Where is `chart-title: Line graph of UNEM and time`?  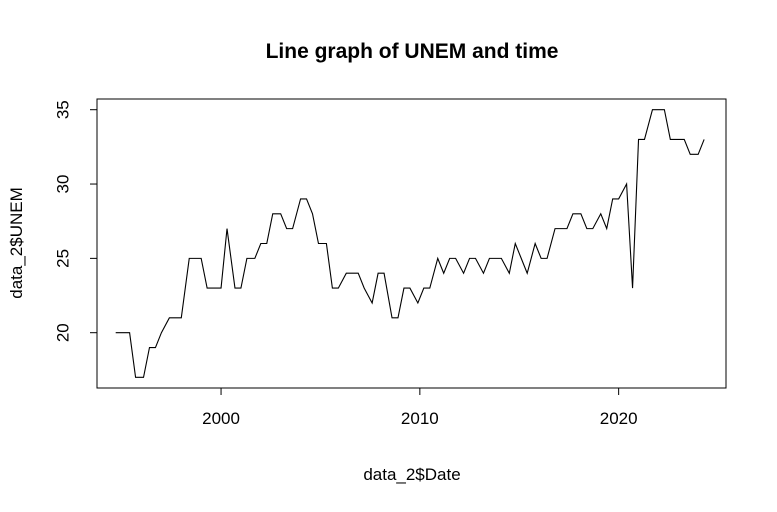
chart-title: Line graph of UNEM and time is located at coordinates (412, 51).